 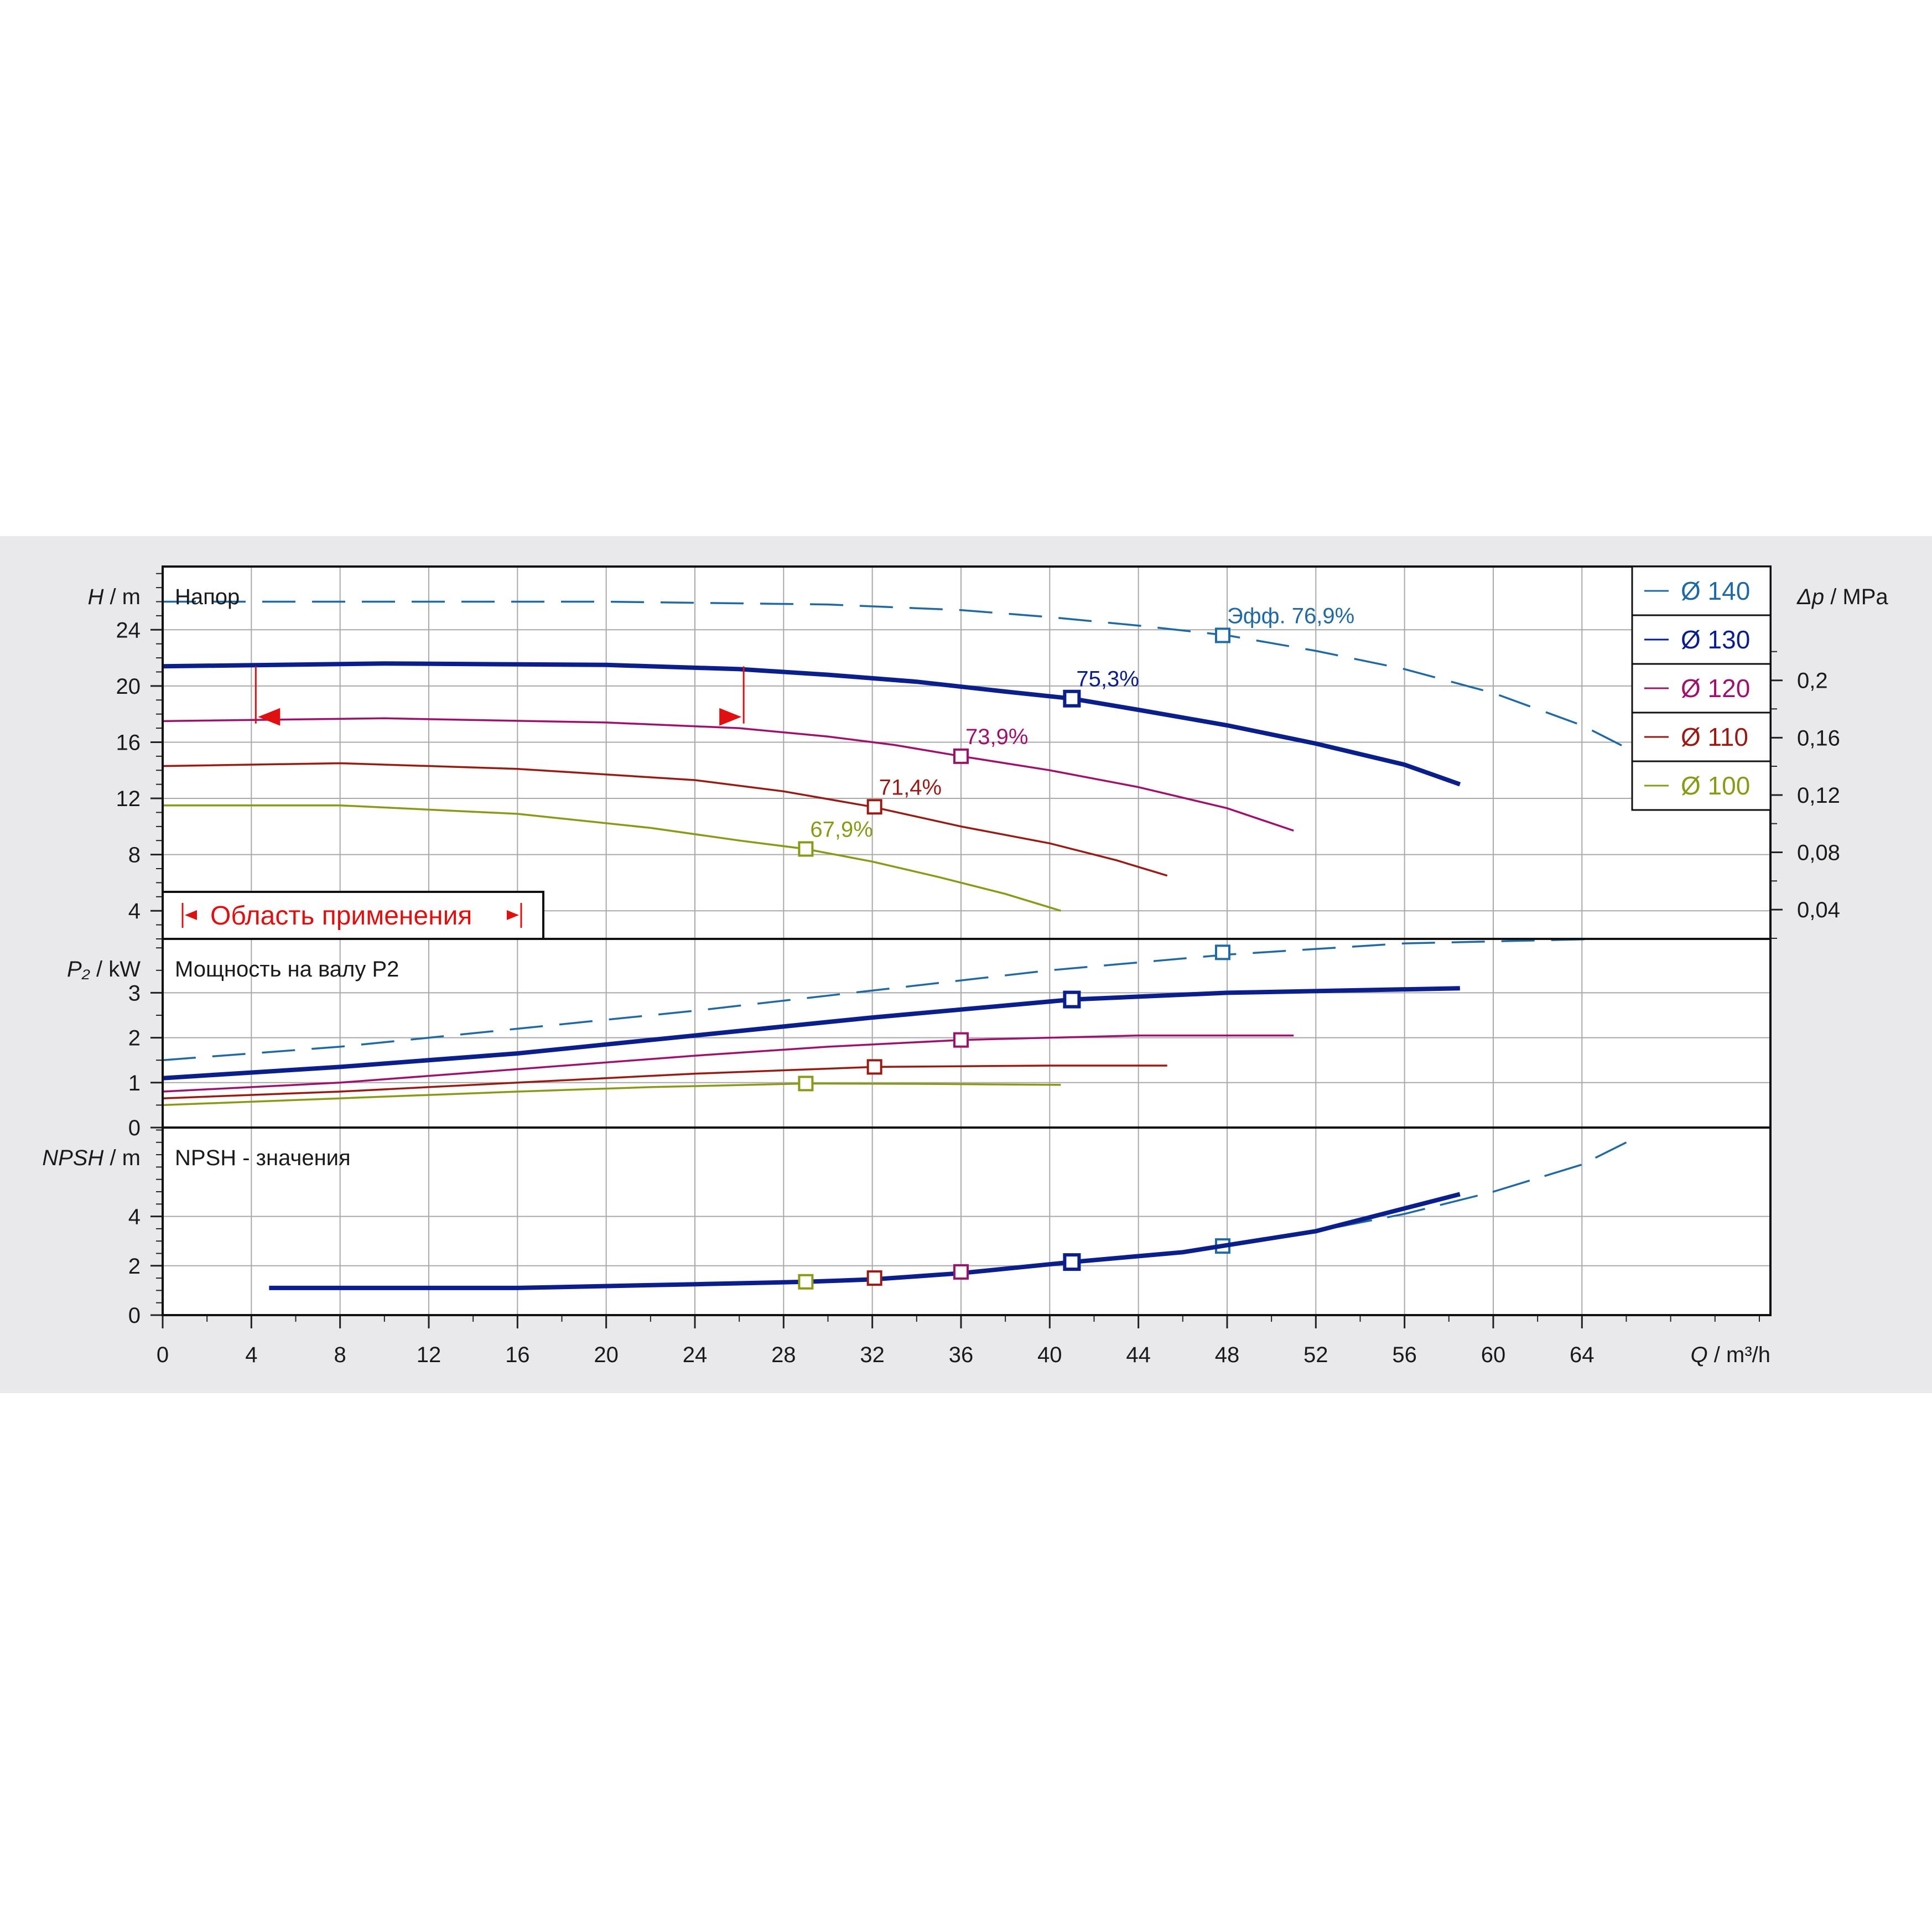 I want to click on application-area-left-arrow, so click(x=269, y=717).